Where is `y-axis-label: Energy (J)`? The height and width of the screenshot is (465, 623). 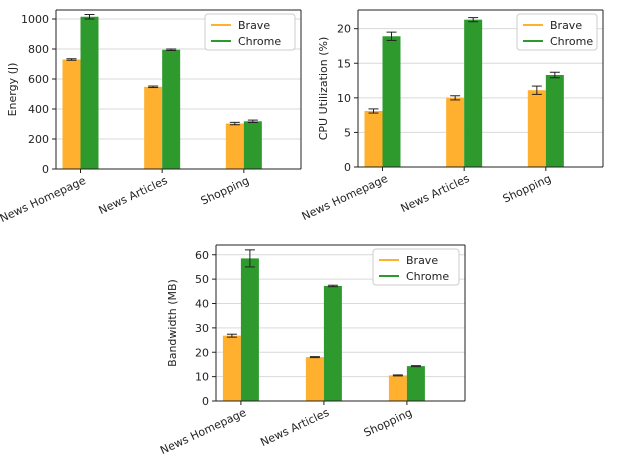 y-axis-label: Energy (J) is located at coordinates (12, 90).